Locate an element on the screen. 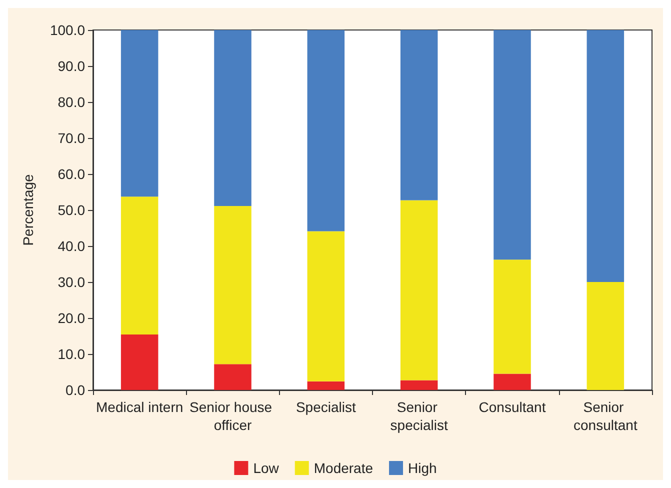 This screenshot has width=671, height=488. y-tick-label: 100.0 is located at coordinates (68, 30).